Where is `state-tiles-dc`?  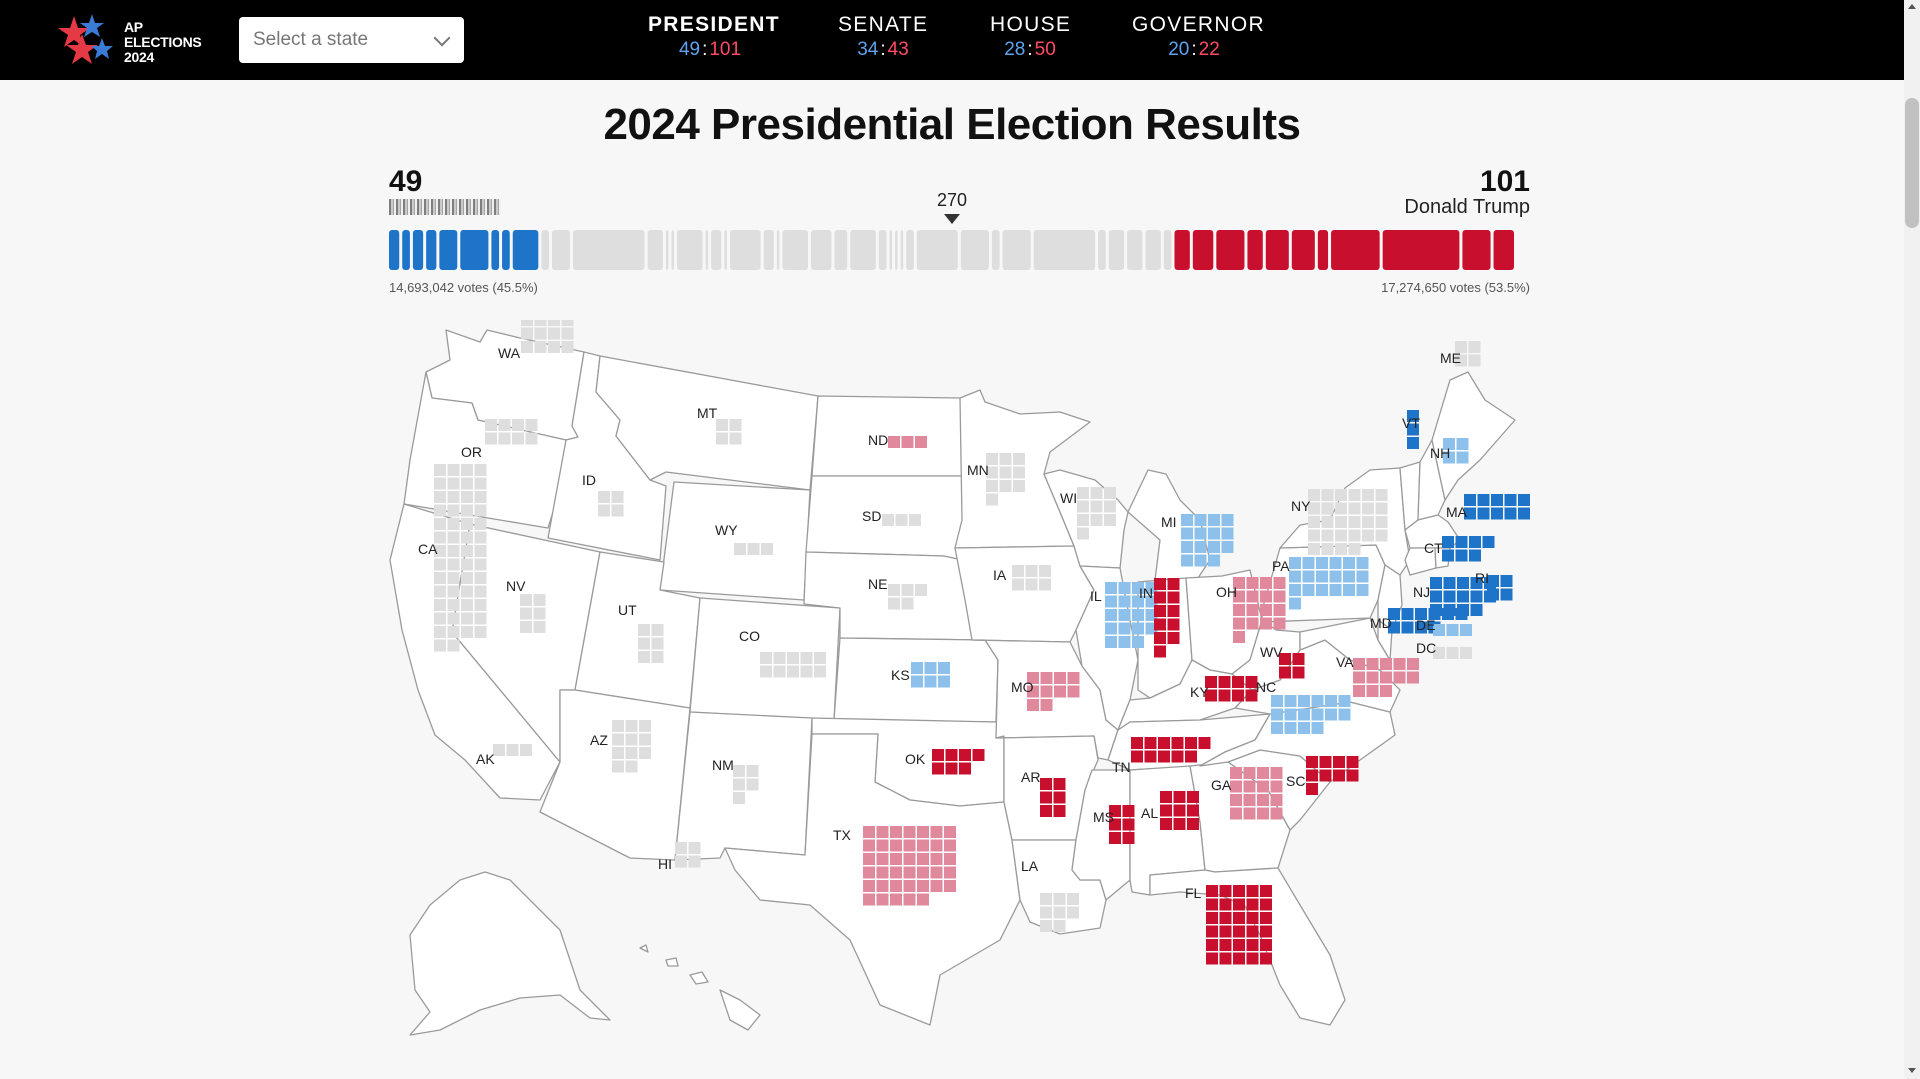
state-tiles-dc is located at coordinates (1452, 653).